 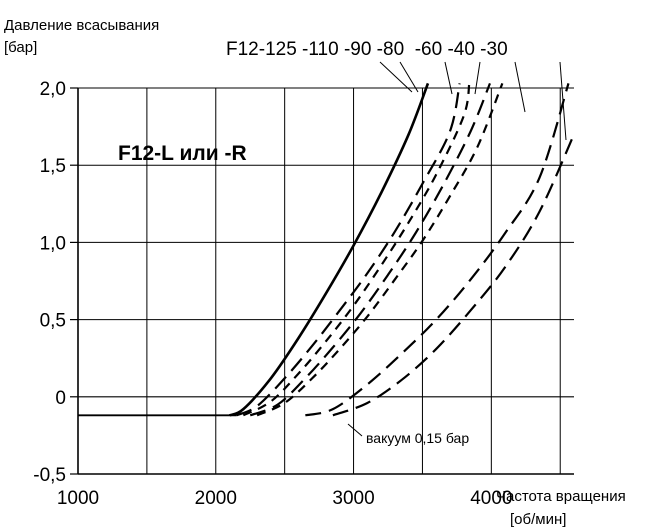 What do you see at coordinates (216, 498) in the screenshot?
I see `x-tick-label: 2000` at bounding box center [216, 498].